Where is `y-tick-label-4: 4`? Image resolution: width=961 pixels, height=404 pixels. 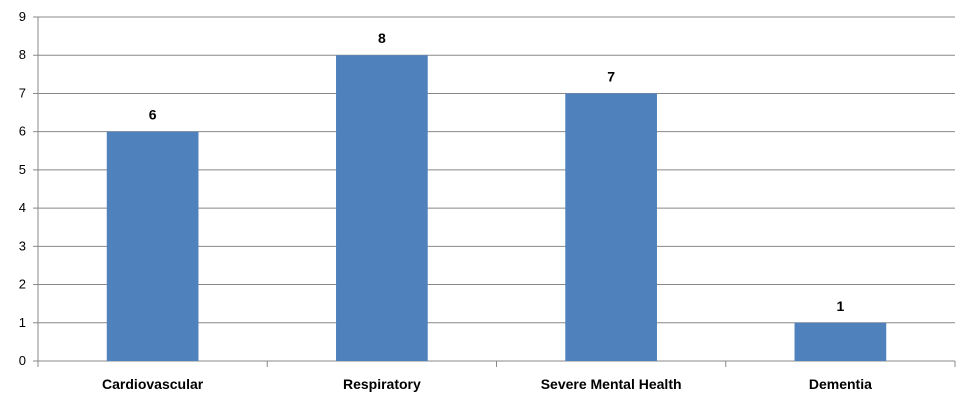
y-tick-label-4: 4 is located at coordinates (22, 207).